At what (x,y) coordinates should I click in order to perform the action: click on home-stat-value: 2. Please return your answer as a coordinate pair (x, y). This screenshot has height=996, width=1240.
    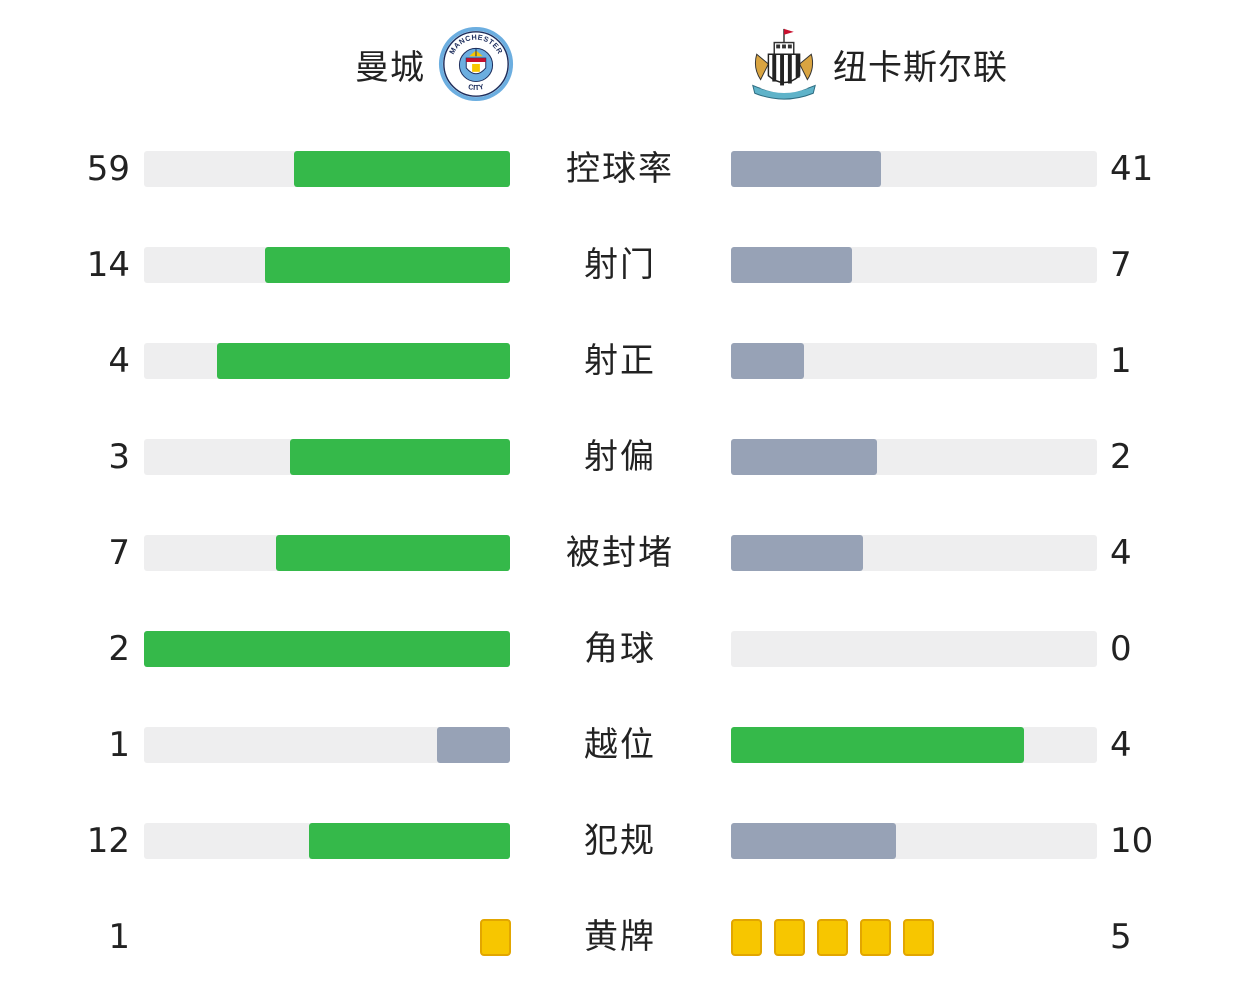
    Looking at the image, I should click on (119, 649).